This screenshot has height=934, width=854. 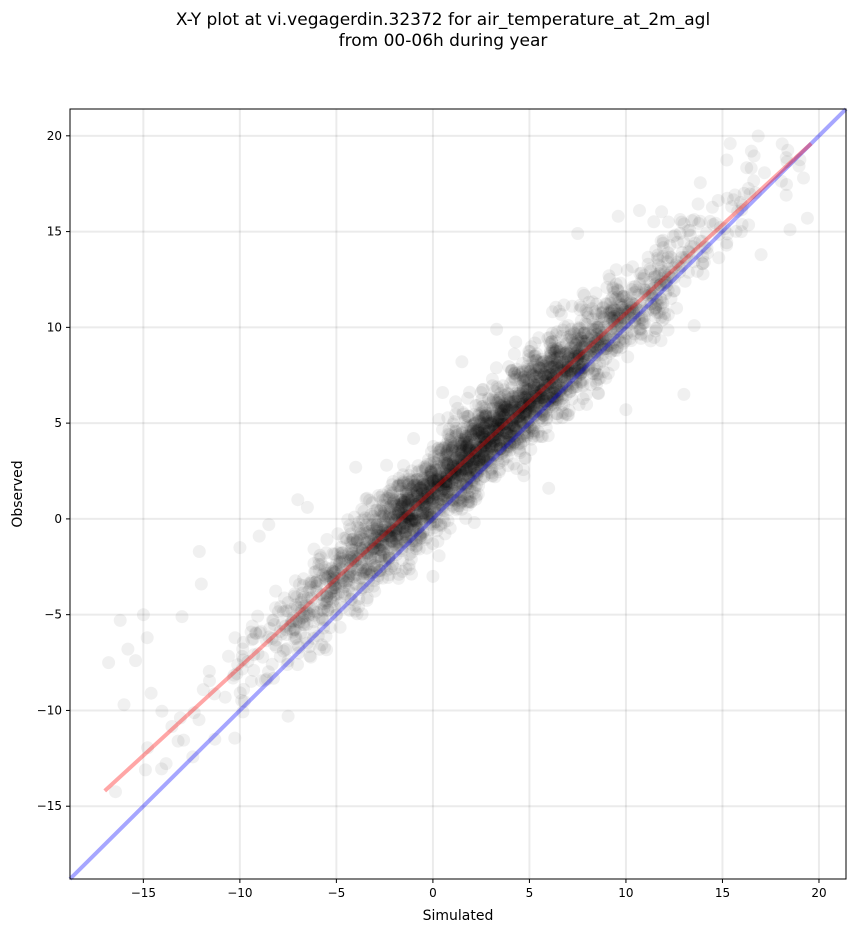 I want to click on x-tick-label: 0, so click(x=433, y=893).